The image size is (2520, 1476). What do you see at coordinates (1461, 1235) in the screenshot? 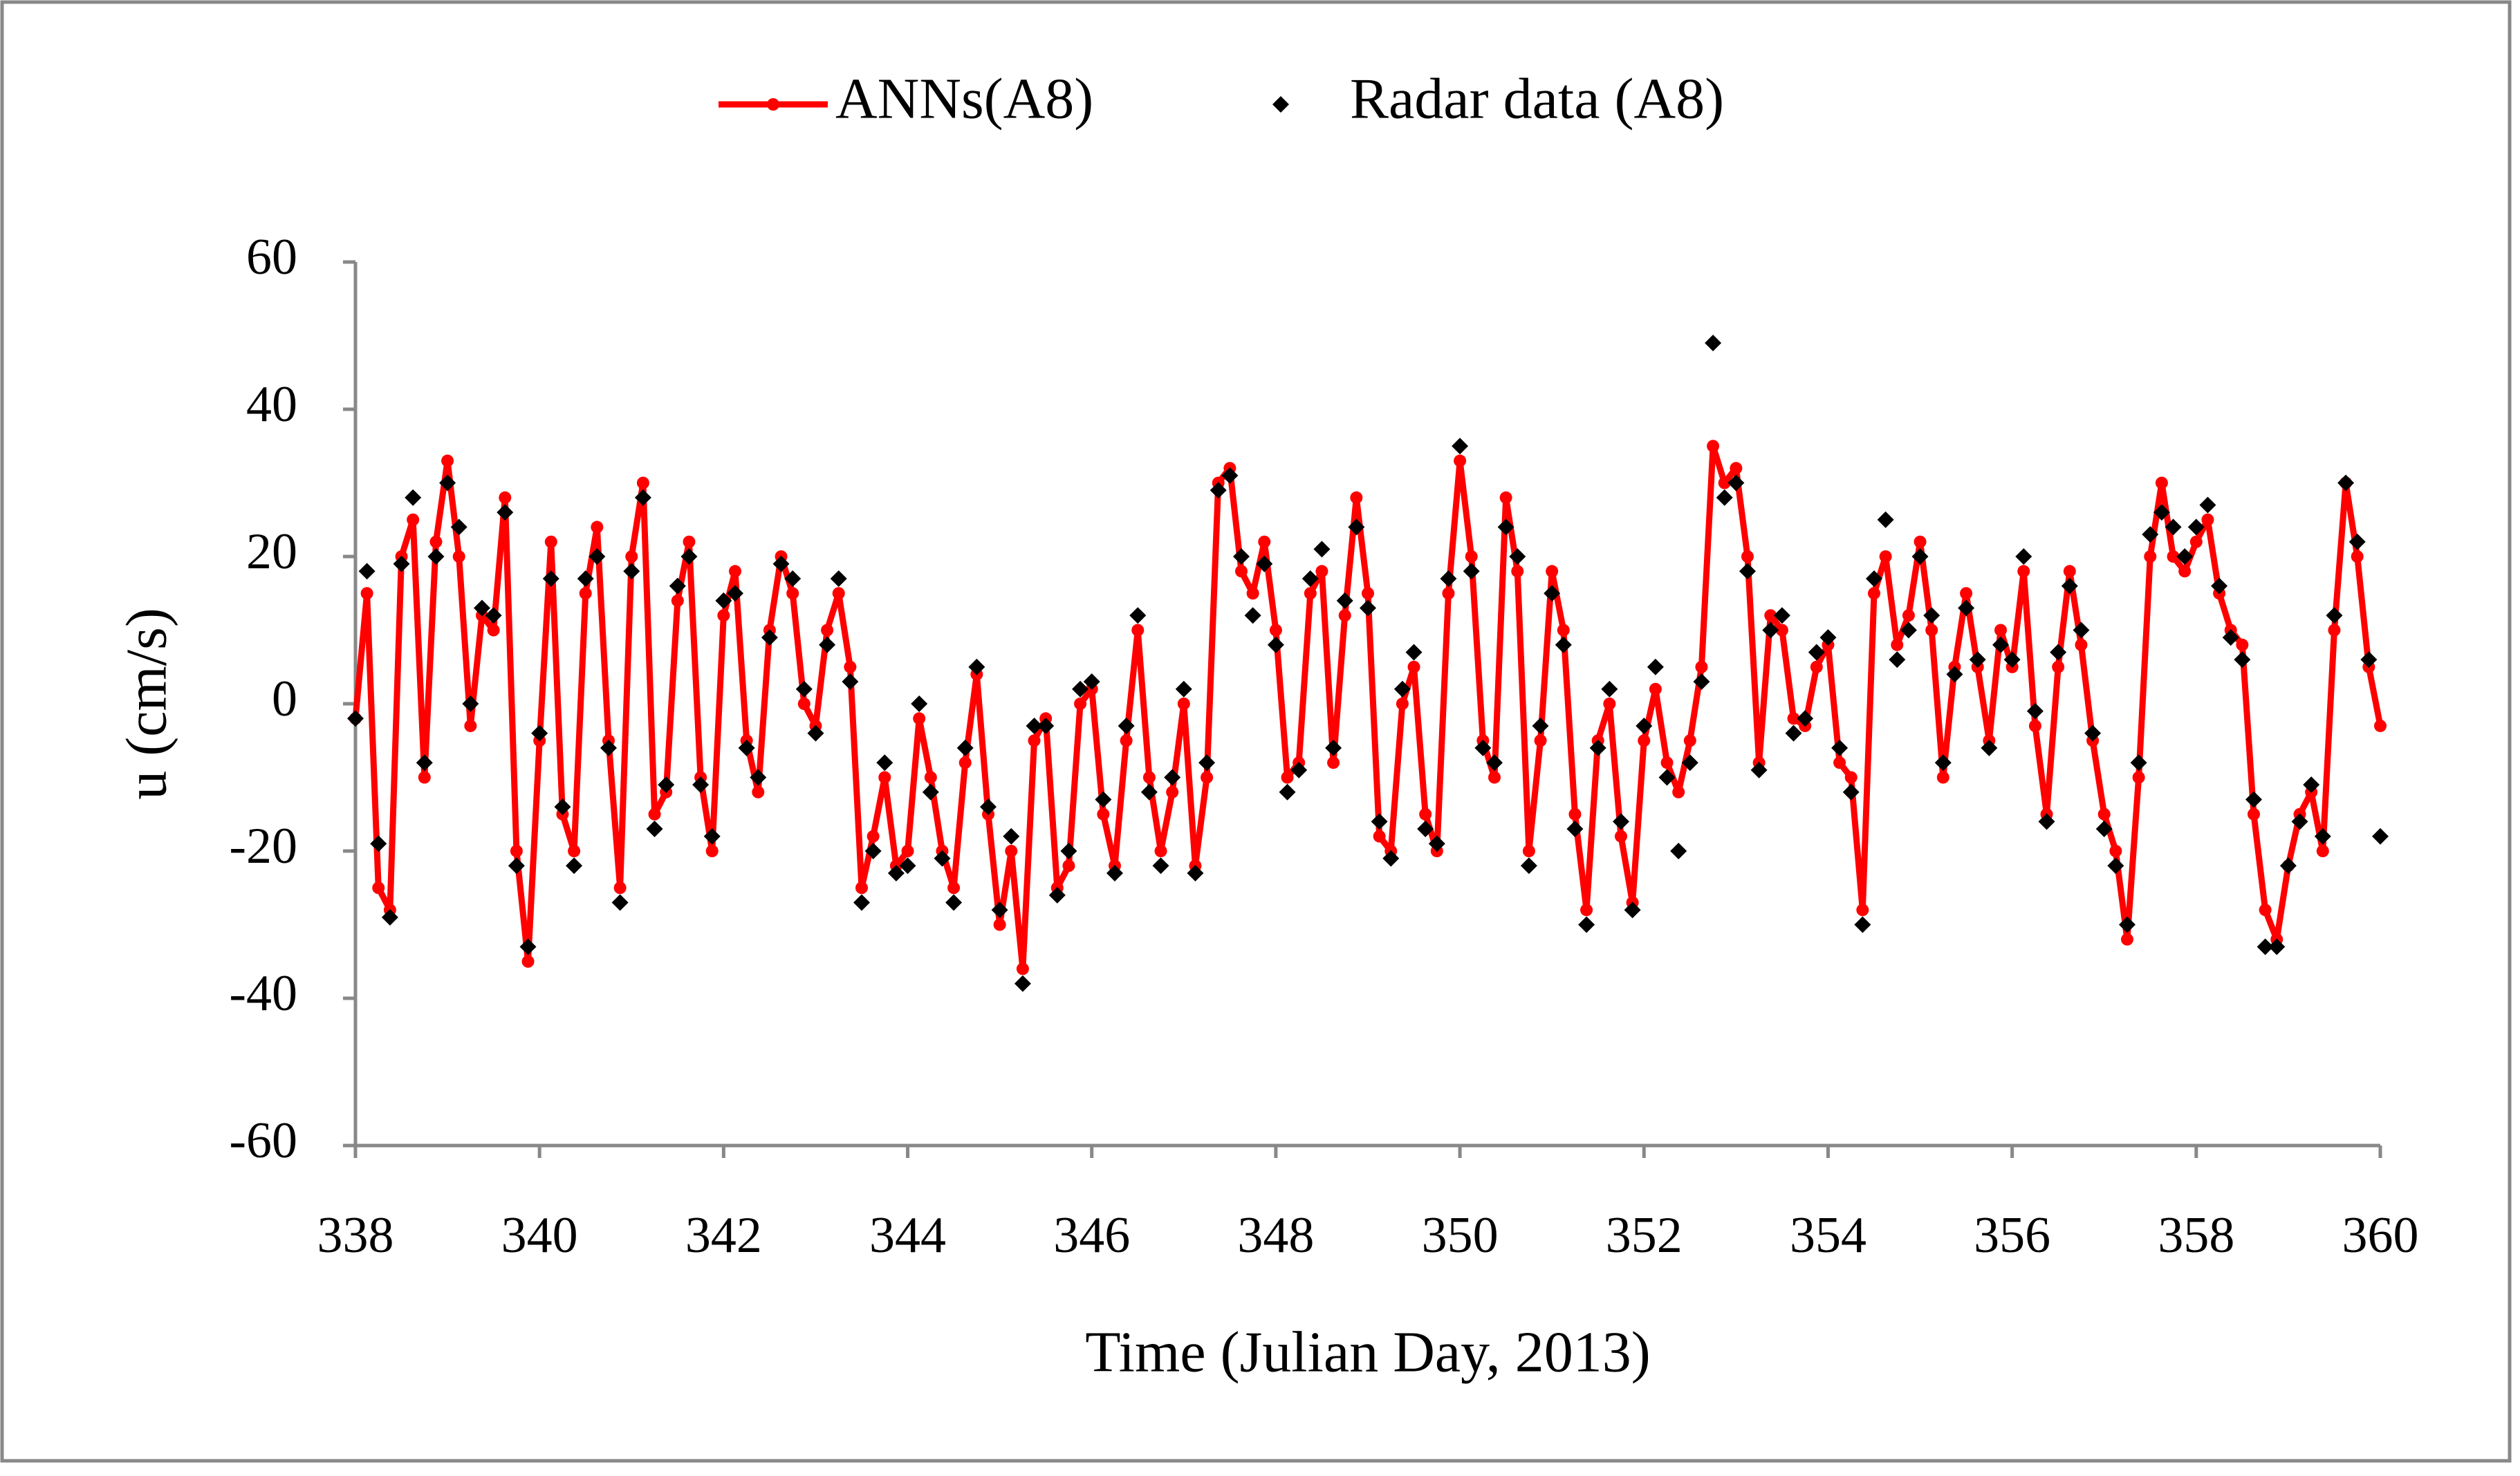
I see `x-tick-label: 350` at bounding box center [1461, 1235].